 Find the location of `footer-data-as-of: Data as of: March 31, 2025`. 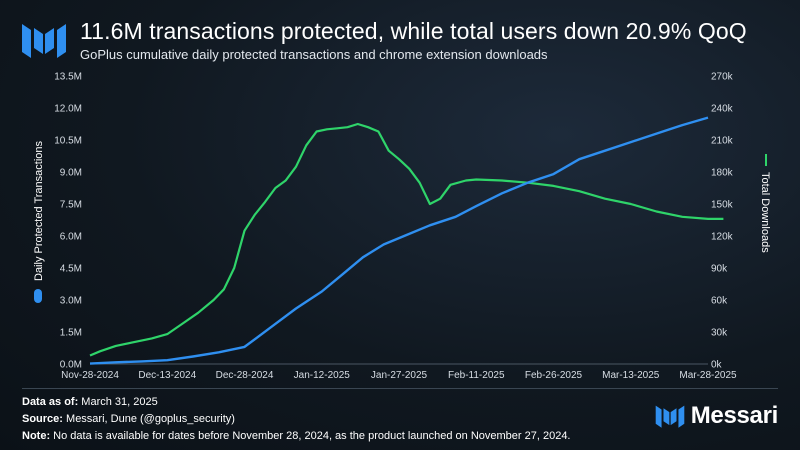

footer-data-as-of: Data as of: March 31, 2025 is located at coordinates (90, 402).